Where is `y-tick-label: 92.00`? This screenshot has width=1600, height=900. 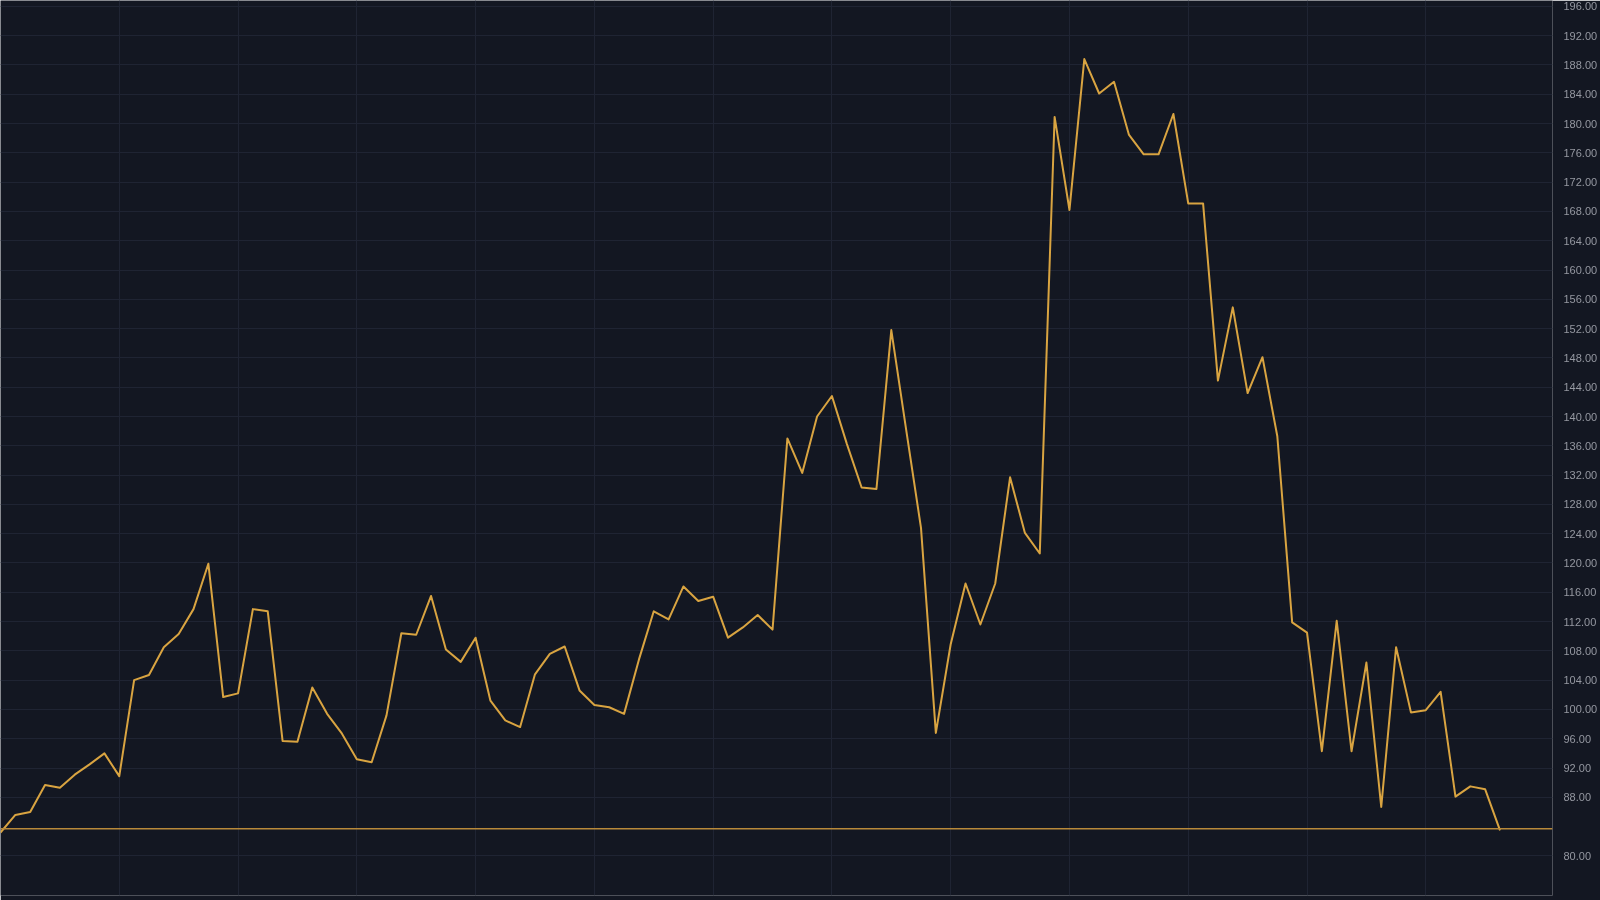
y-tick-label: 92.00 is located at coordinates (1577, 768).